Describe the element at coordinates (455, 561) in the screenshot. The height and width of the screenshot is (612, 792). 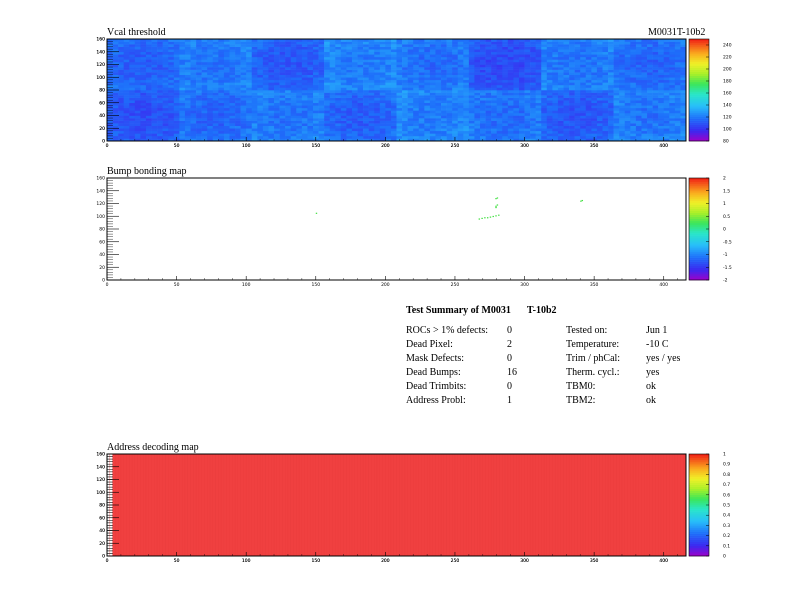
I see `x-tick-label-2-5: 250` at that location.